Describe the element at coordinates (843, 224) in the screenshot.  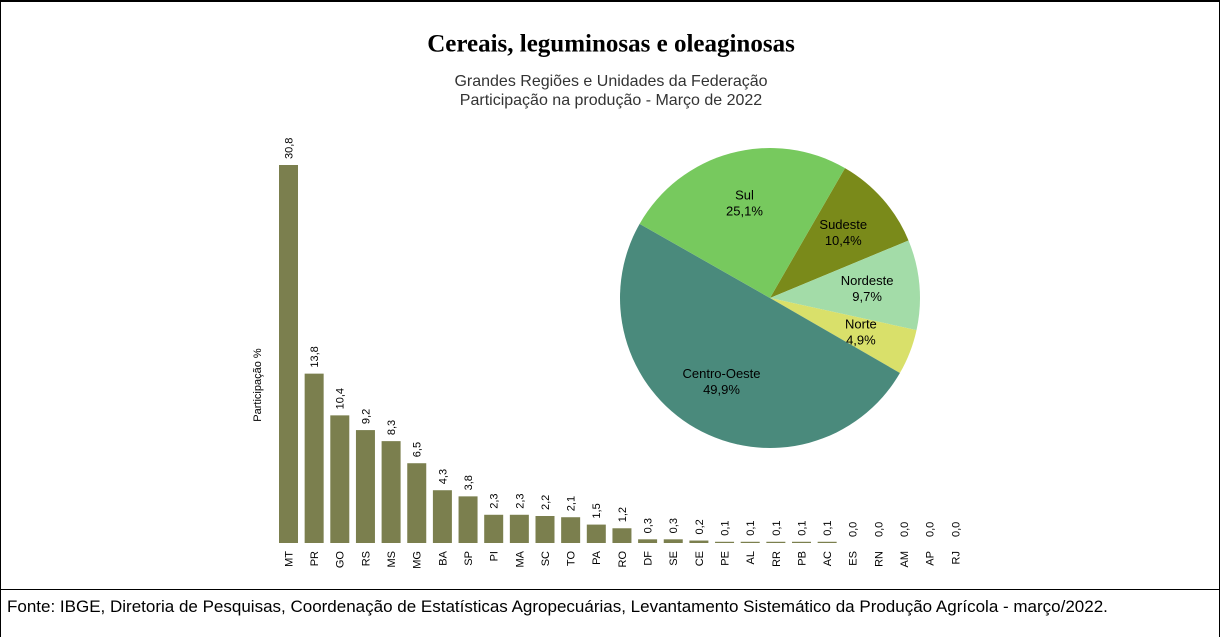
I see `slice-label: Sudeste` at that location.